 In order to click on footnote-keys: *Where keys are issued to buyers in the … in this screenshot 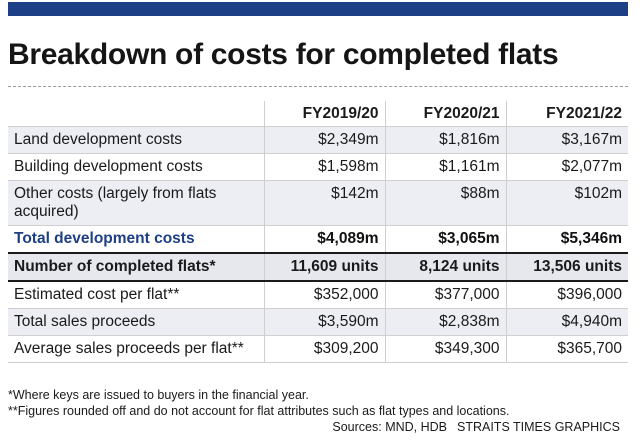, I will do `click(158, 395)`.